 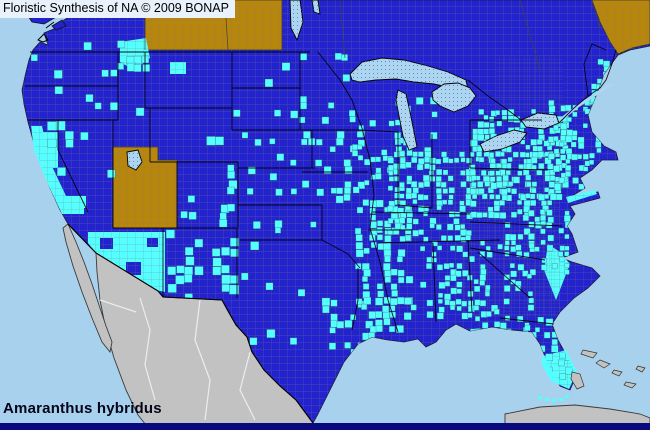 I want to click on coastal-island, so click(x=59, y=25).